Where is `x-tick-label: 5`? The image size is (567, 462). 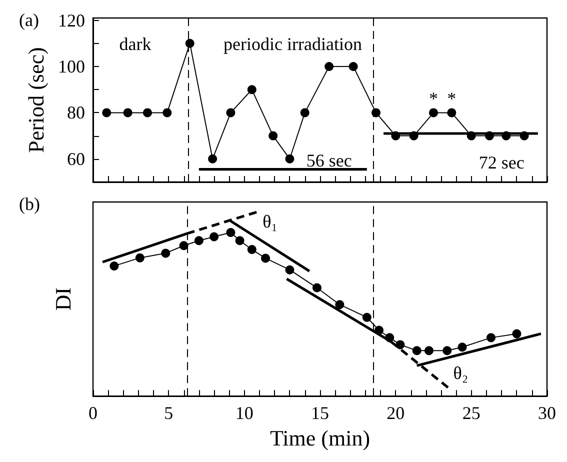 x-tick-label: 5 is located at coordinates (169, 413).